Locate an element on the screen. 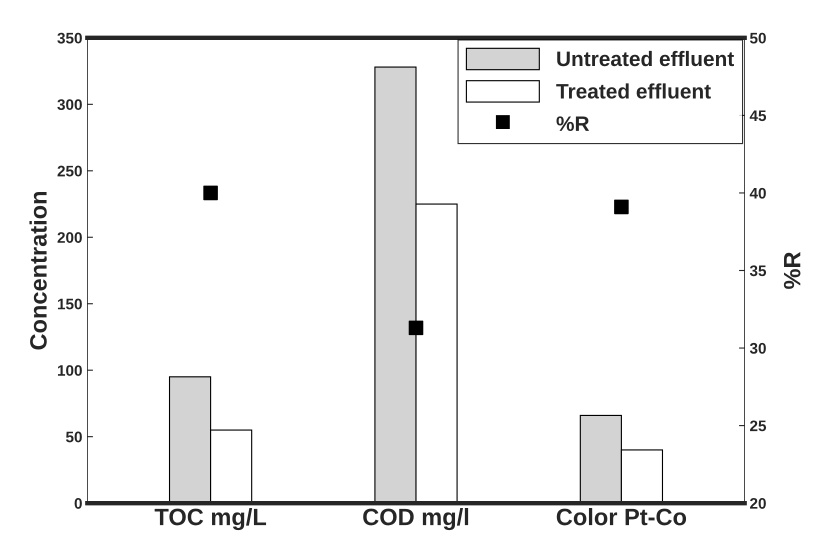 The height and width of the screenshot is (541, 832). y-tick-label: 50 is located at coordinates (74, 437).